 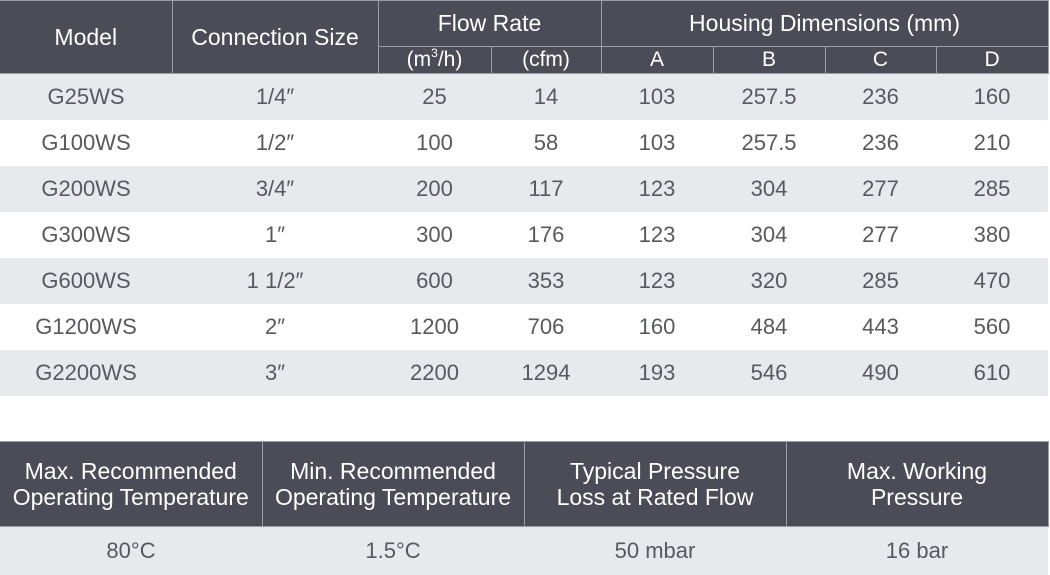 I want to click on header-line: Typical Pressure, so click(x=655, y=471).